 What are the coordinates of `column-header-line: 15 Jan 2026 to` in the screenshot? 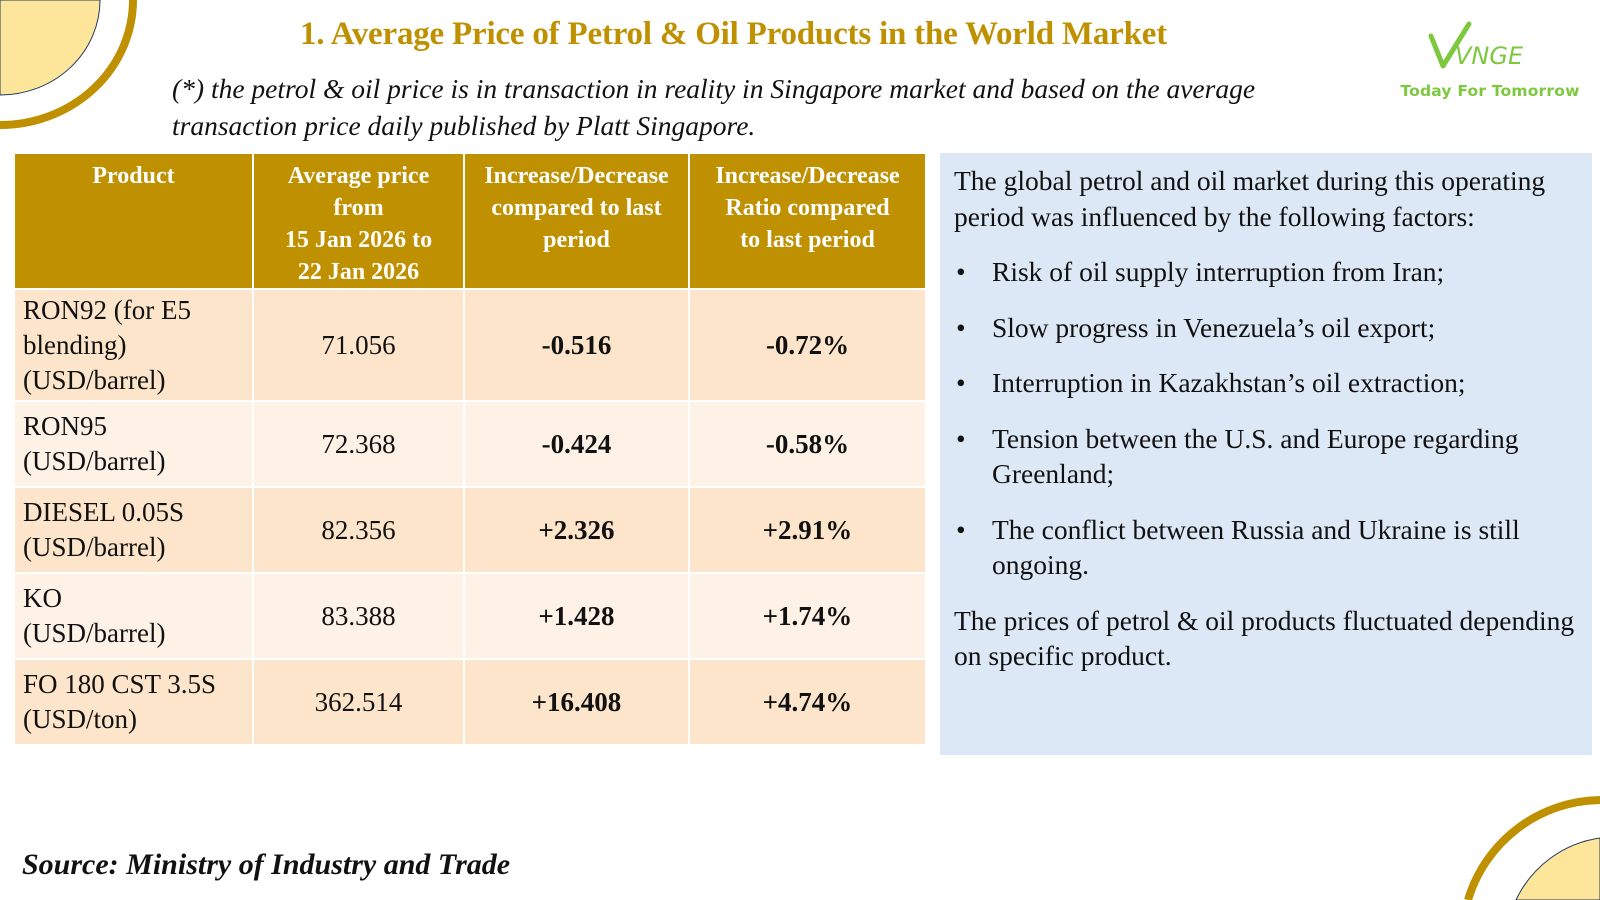 It's located at (358, 240).